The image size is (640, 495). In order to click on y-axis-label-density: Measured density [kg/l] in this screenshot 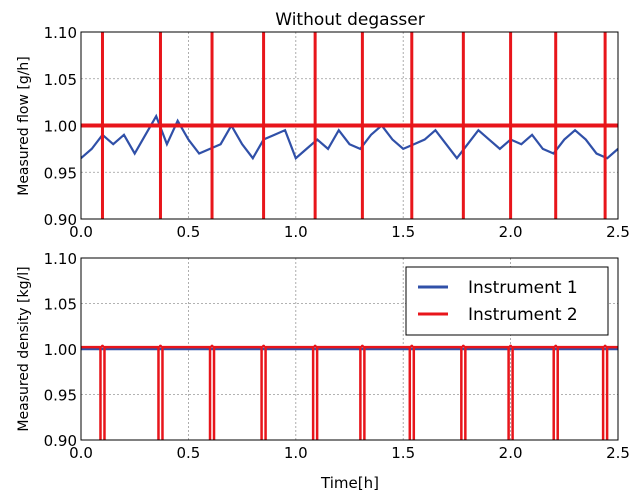, I will do `click(24, 348)`.